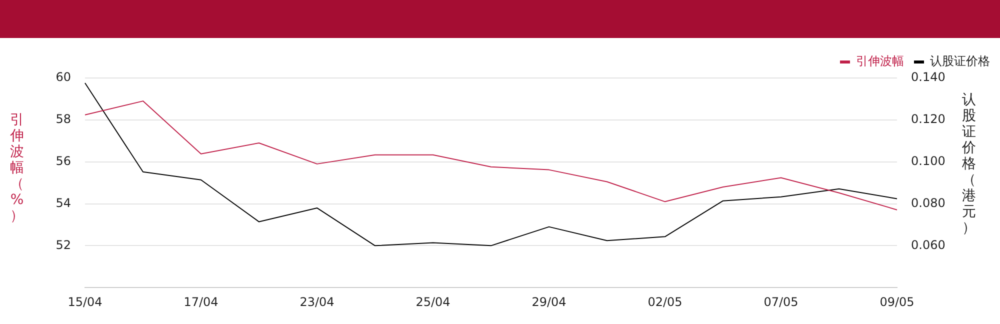 The width and height of the screenshot is (1000, 324). What do you see at coordinates (63, 203) in the screenshot?
I see `y-tick-label: 54` at bounding box center [63, 203].